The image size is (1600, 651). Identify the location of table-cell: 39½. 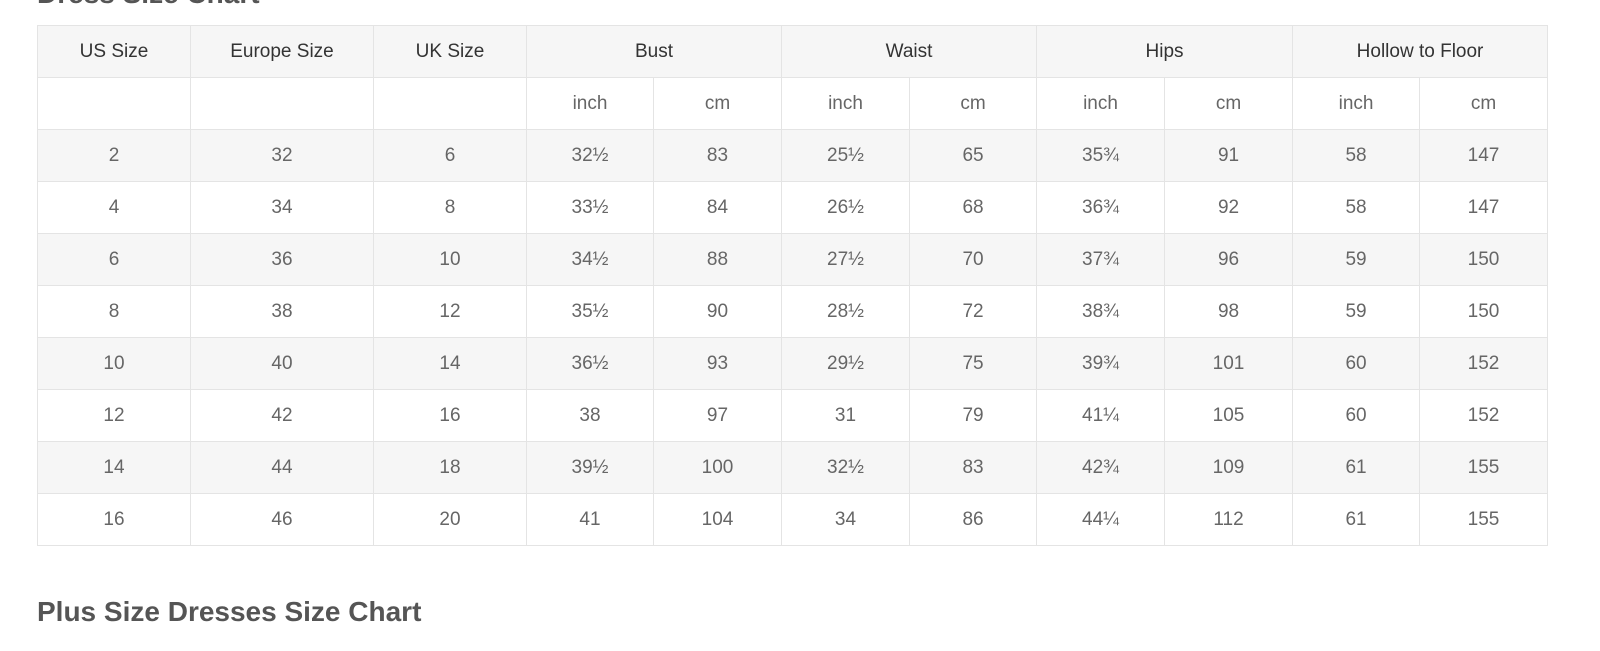
(590, 467).